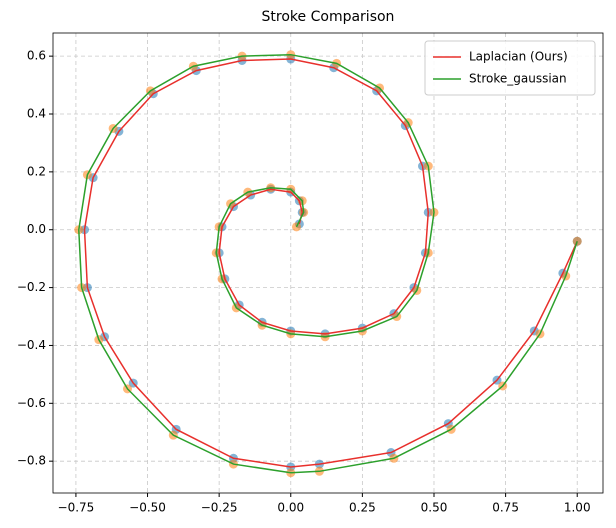  I want to click on y-tick-label: −0.6, so click(31, 403).